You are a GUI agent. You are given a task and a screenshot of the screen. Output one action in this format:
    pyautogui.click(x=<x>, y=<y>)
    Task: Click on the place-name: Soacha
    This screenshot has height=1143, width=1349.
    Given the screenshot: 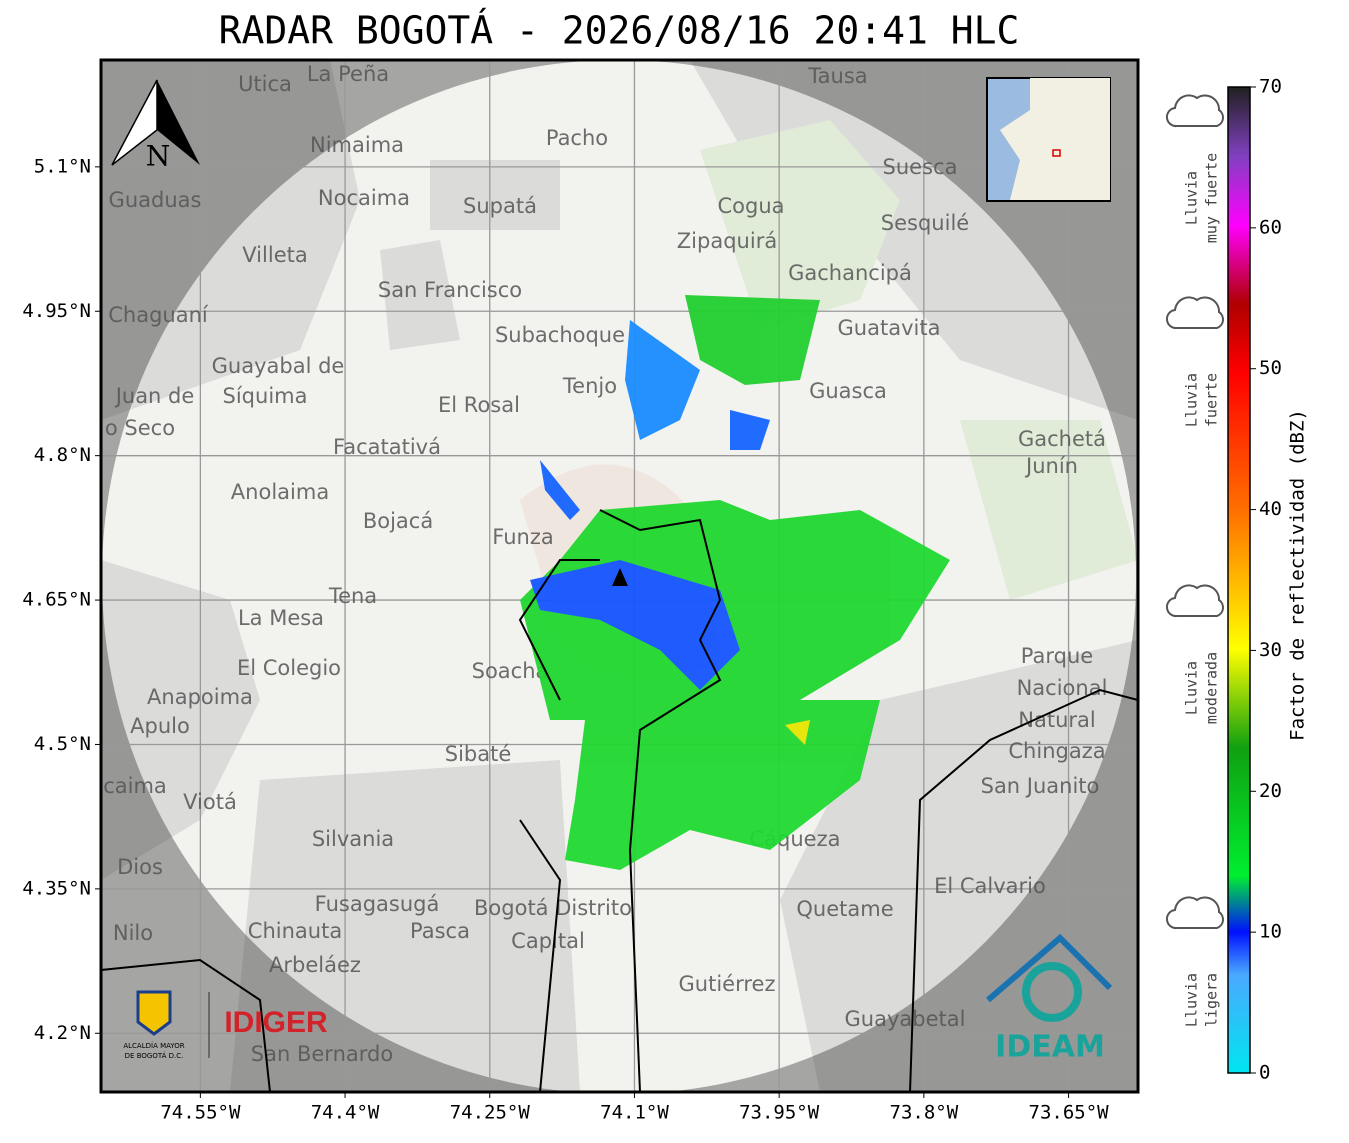 What is the action you would take?
    pyautogui.click(x=510, y=671)
    